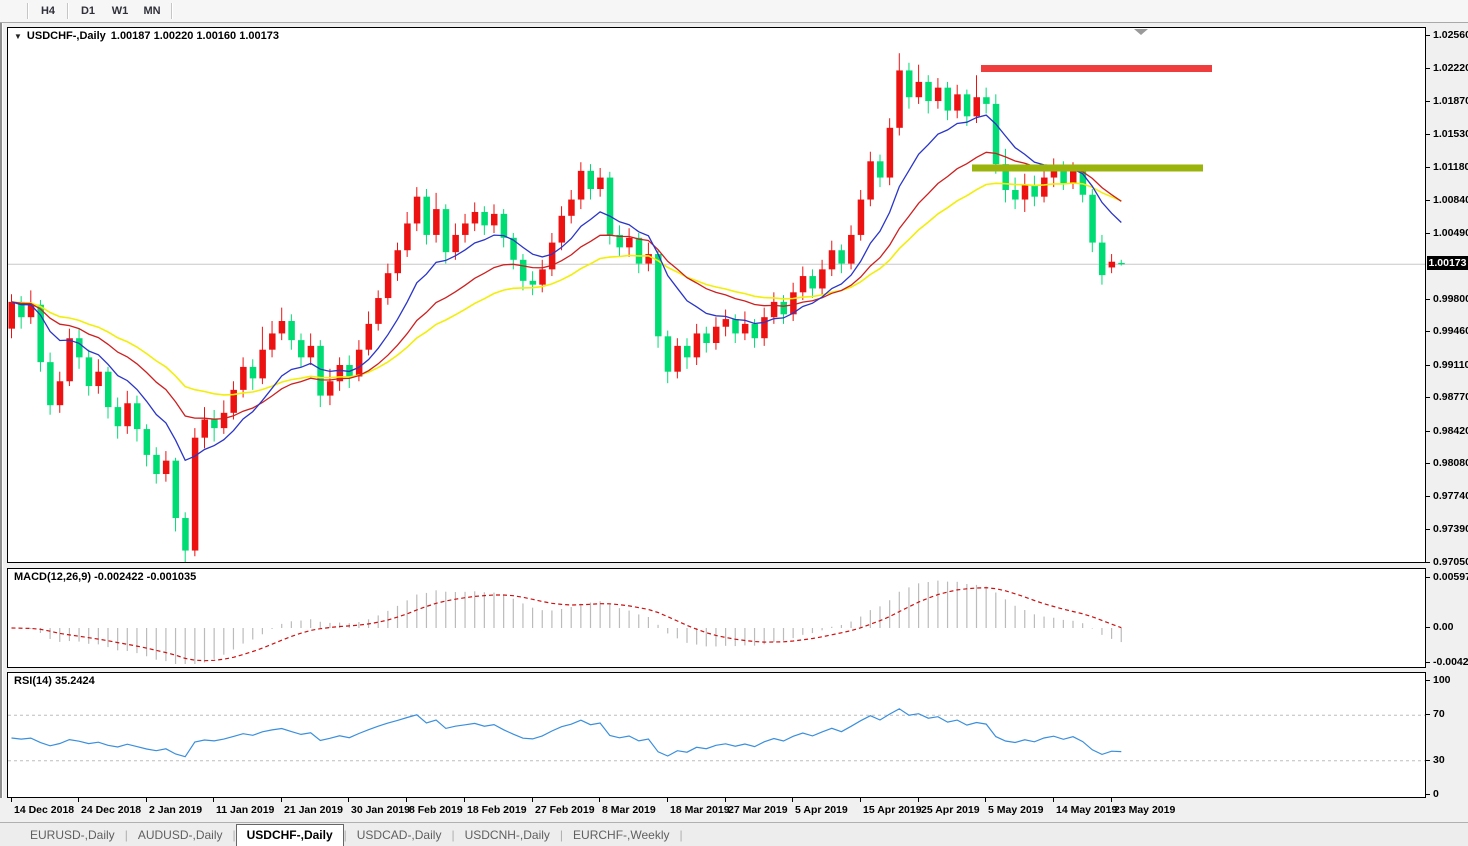 The height and width of the screenshot is (846, 1468). I want to click on price-tick-label: 1.01530, so click(1450, 133).